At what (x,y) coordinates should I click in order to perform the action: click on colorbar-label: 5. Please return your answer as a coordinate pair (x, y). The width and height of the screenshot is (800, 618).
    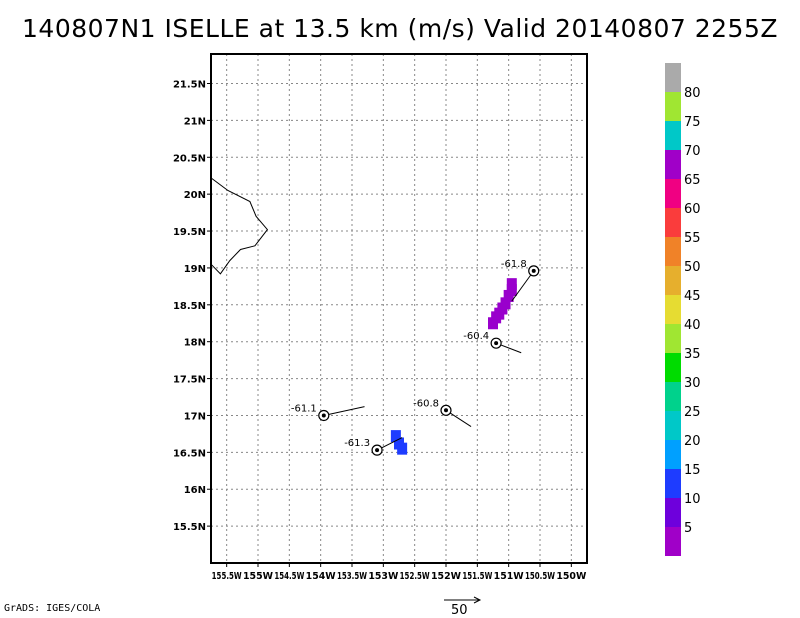
    Looking at the image, I should click on (688, 528).